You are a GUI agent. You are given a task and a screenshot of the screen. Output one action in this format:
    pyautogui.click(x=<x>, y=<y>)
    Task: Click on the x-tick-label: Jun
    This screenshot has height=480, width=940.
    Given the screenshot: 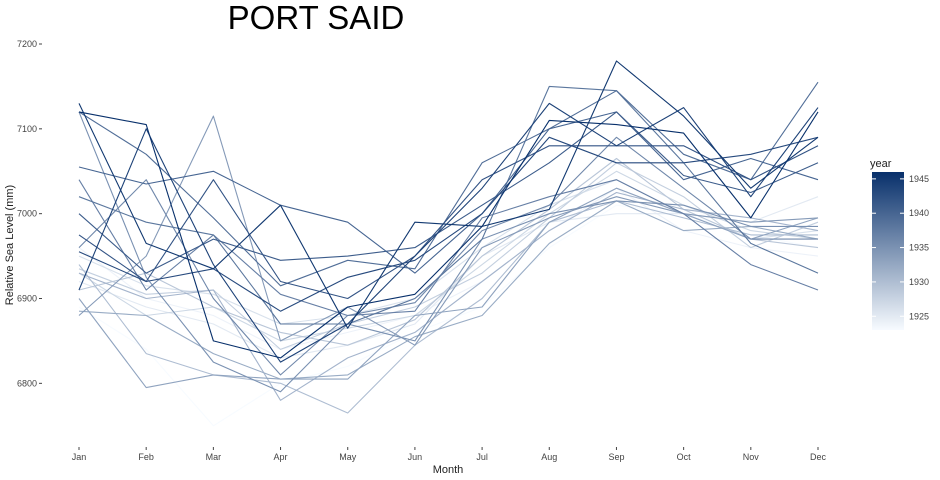 What is the action you would take?
    pyautogui.click(x=415, y=457)
    